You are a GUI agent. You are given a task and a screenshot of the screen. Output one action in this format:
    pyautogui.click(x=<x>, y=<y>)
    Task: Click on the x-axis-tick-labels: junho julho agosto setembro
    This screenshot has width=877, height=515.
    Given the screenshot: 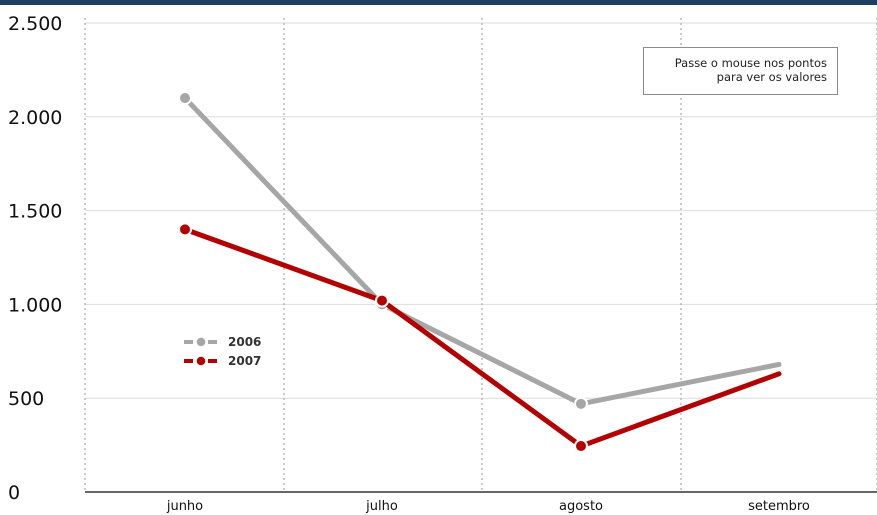 What is the action you would take?
    pyautogui.click(x=488, y=506)
    